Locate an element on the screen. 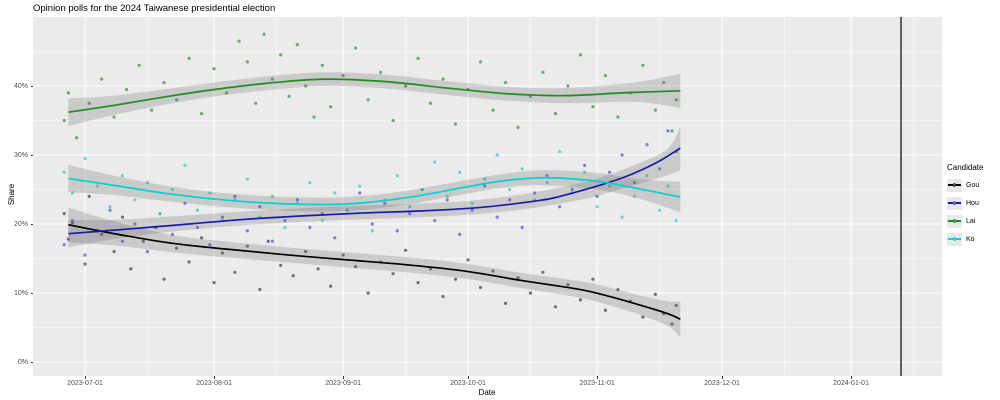 The width and height of the screenshot is (1000, 400). y-tick-label: 10% is located at coordinates (20, 293).